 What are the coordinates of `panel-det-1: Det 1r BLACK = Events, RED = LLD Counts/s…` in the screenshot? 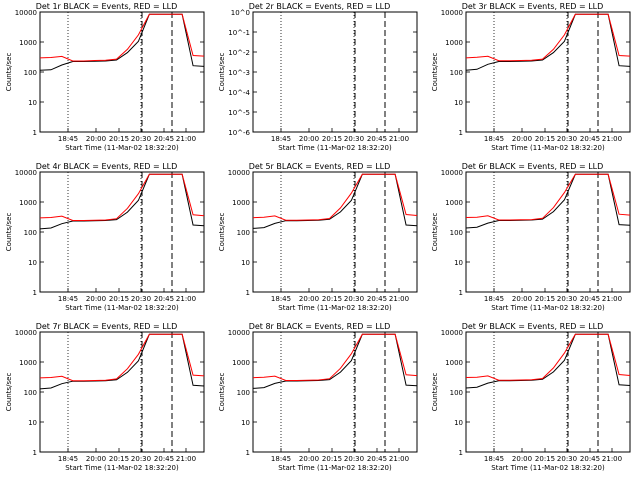 It's located at (106, 80).